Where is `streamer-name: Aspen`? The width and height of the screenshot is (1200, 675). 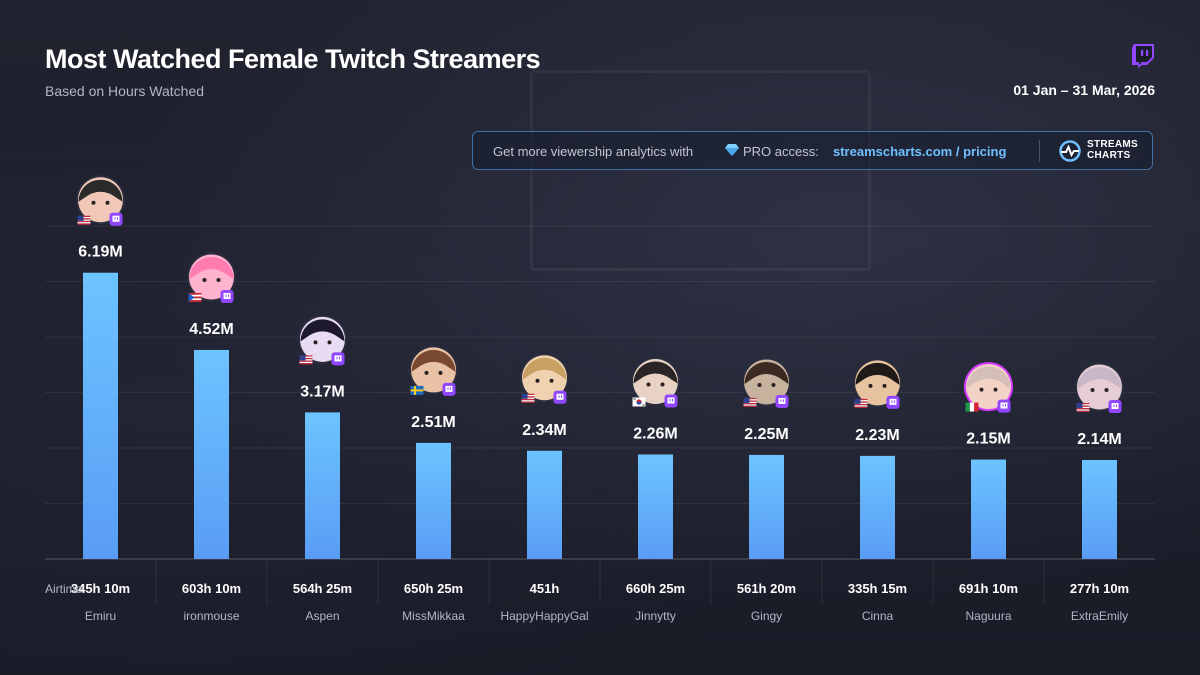
streamer-name: Aspen is located at coordinates (322, 616).